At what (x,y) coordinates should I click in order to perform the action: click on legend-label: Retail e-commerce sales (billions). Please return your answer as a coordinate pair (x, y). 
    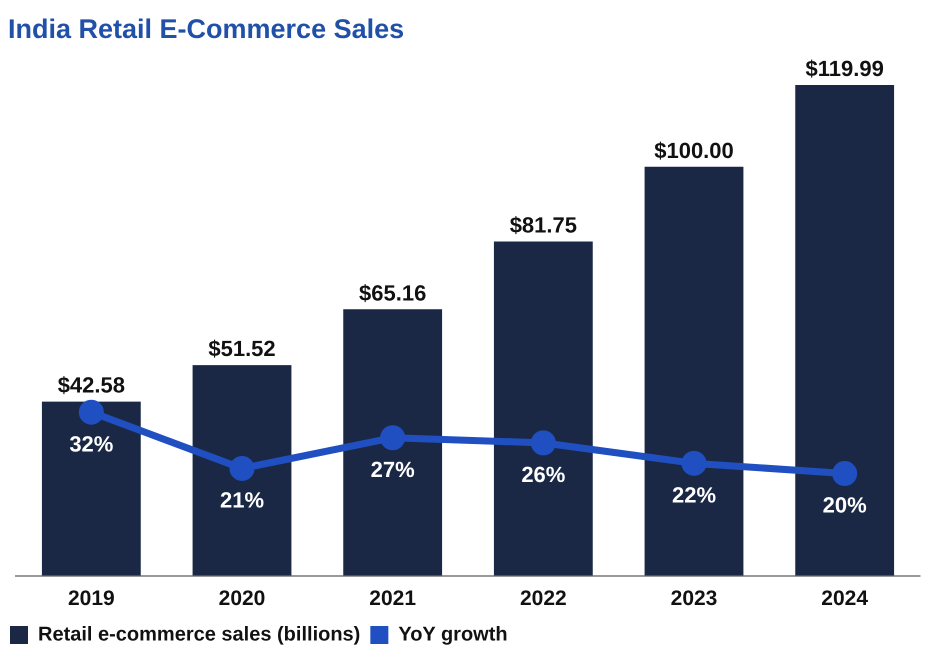
    Looking at the image, I should click on (199, 635).